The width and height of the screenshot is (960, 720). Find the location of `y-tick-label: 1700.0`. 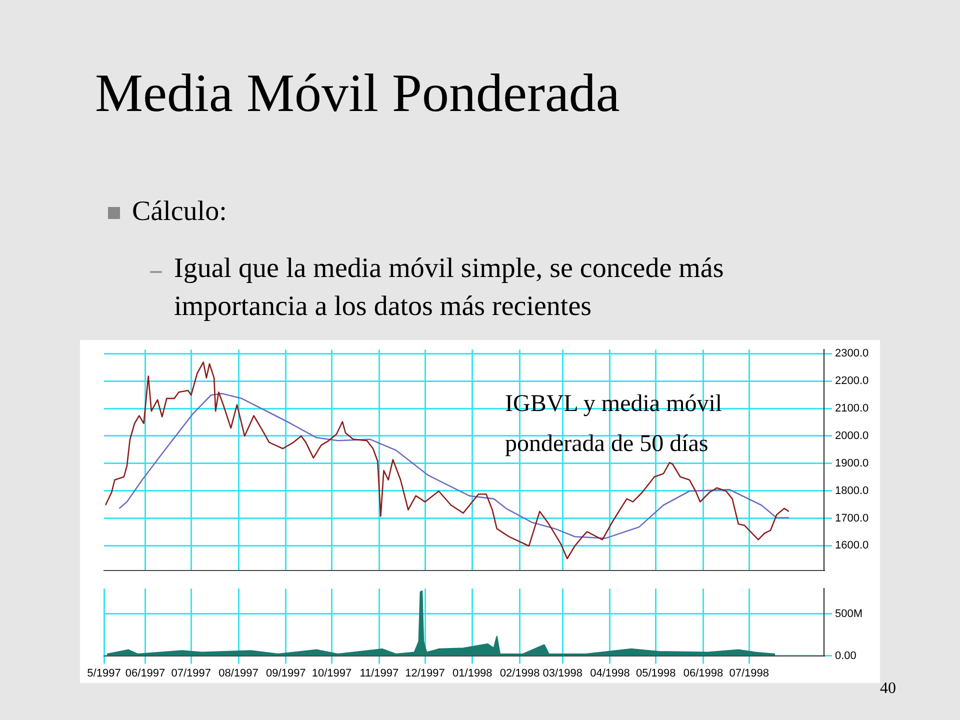

y-tick-label: 1700.0 is located at coordinates (852, 518).